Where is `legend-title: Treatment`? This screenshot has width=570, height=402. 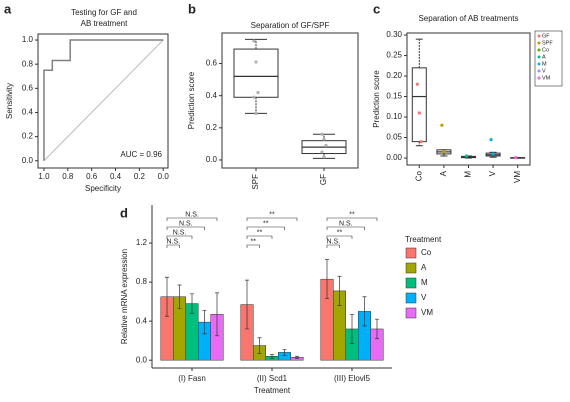 legend-title: Treatment is located at coordinates (423, 239).